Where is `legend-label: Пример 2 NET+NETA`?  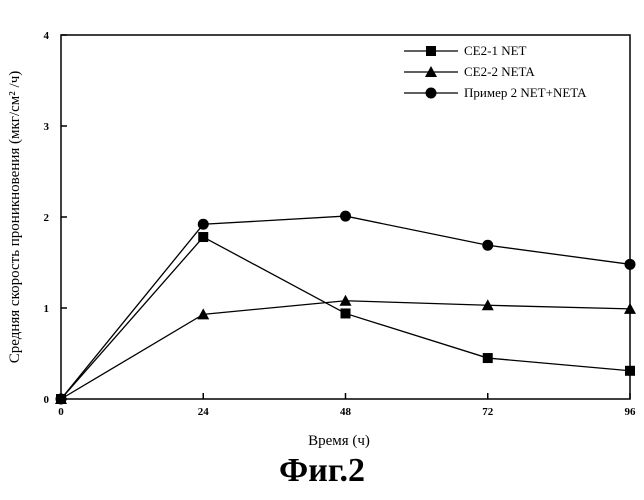
legend-label: Пример 2 NET+NETA is located at coordinates (525, 92).